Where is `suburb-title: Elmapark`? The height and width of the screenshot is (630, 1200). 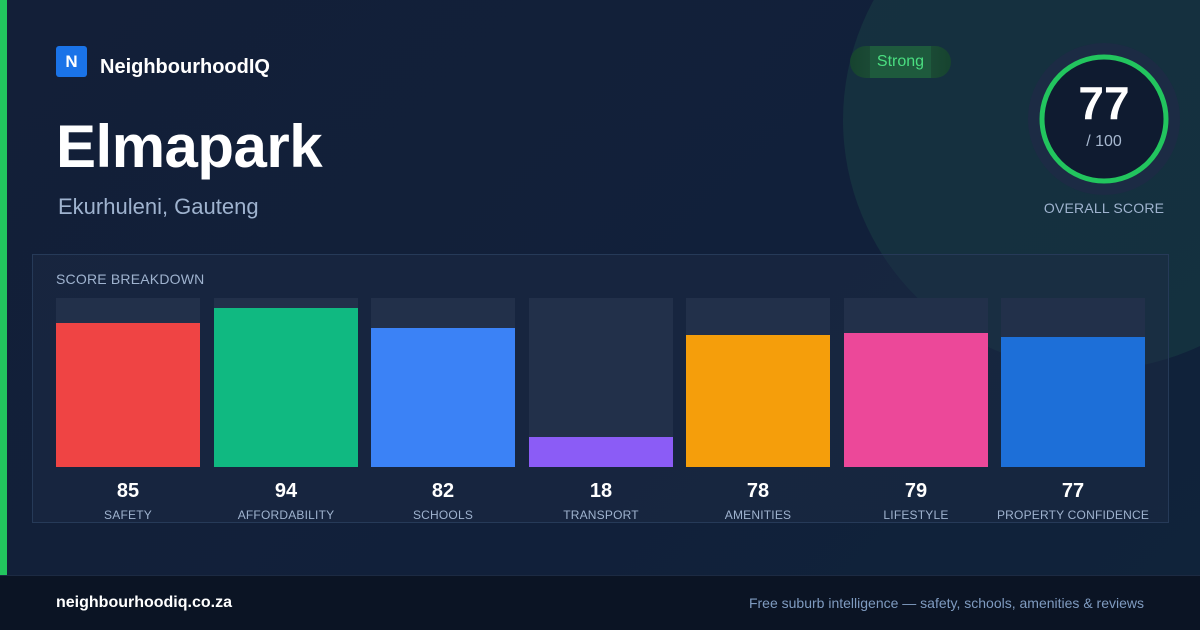
suburb-title: Elmapark is located at coordinates (189, 146).